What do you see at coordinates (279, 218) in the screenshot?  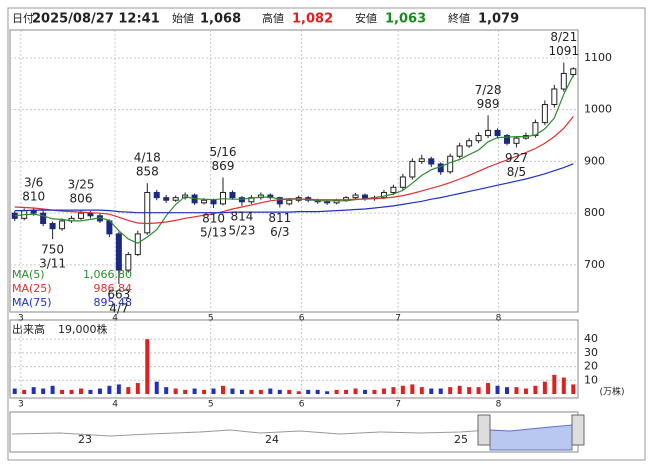 I see `annotation-value: 811` at bounding box center [279, 218].